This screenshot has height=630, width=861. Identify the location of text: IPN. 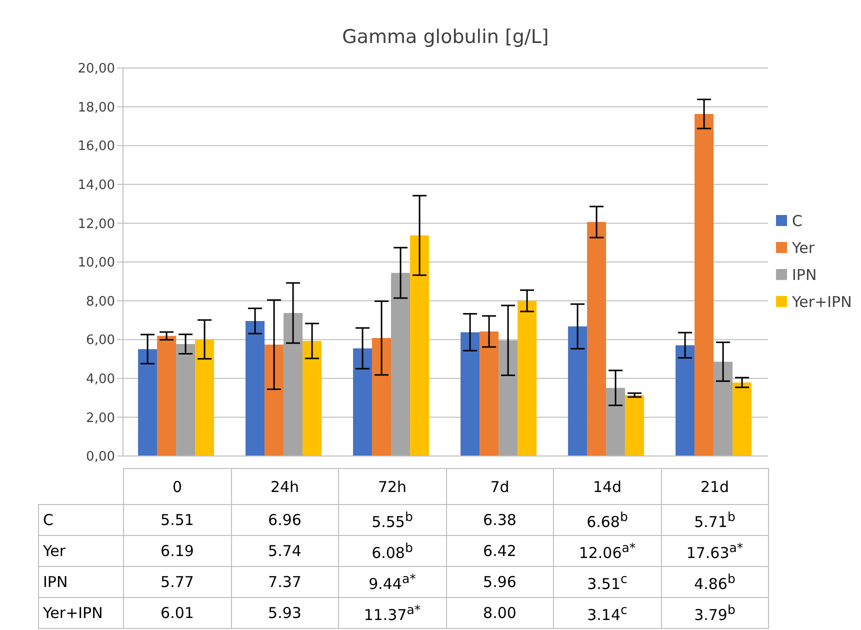
(55, 582).